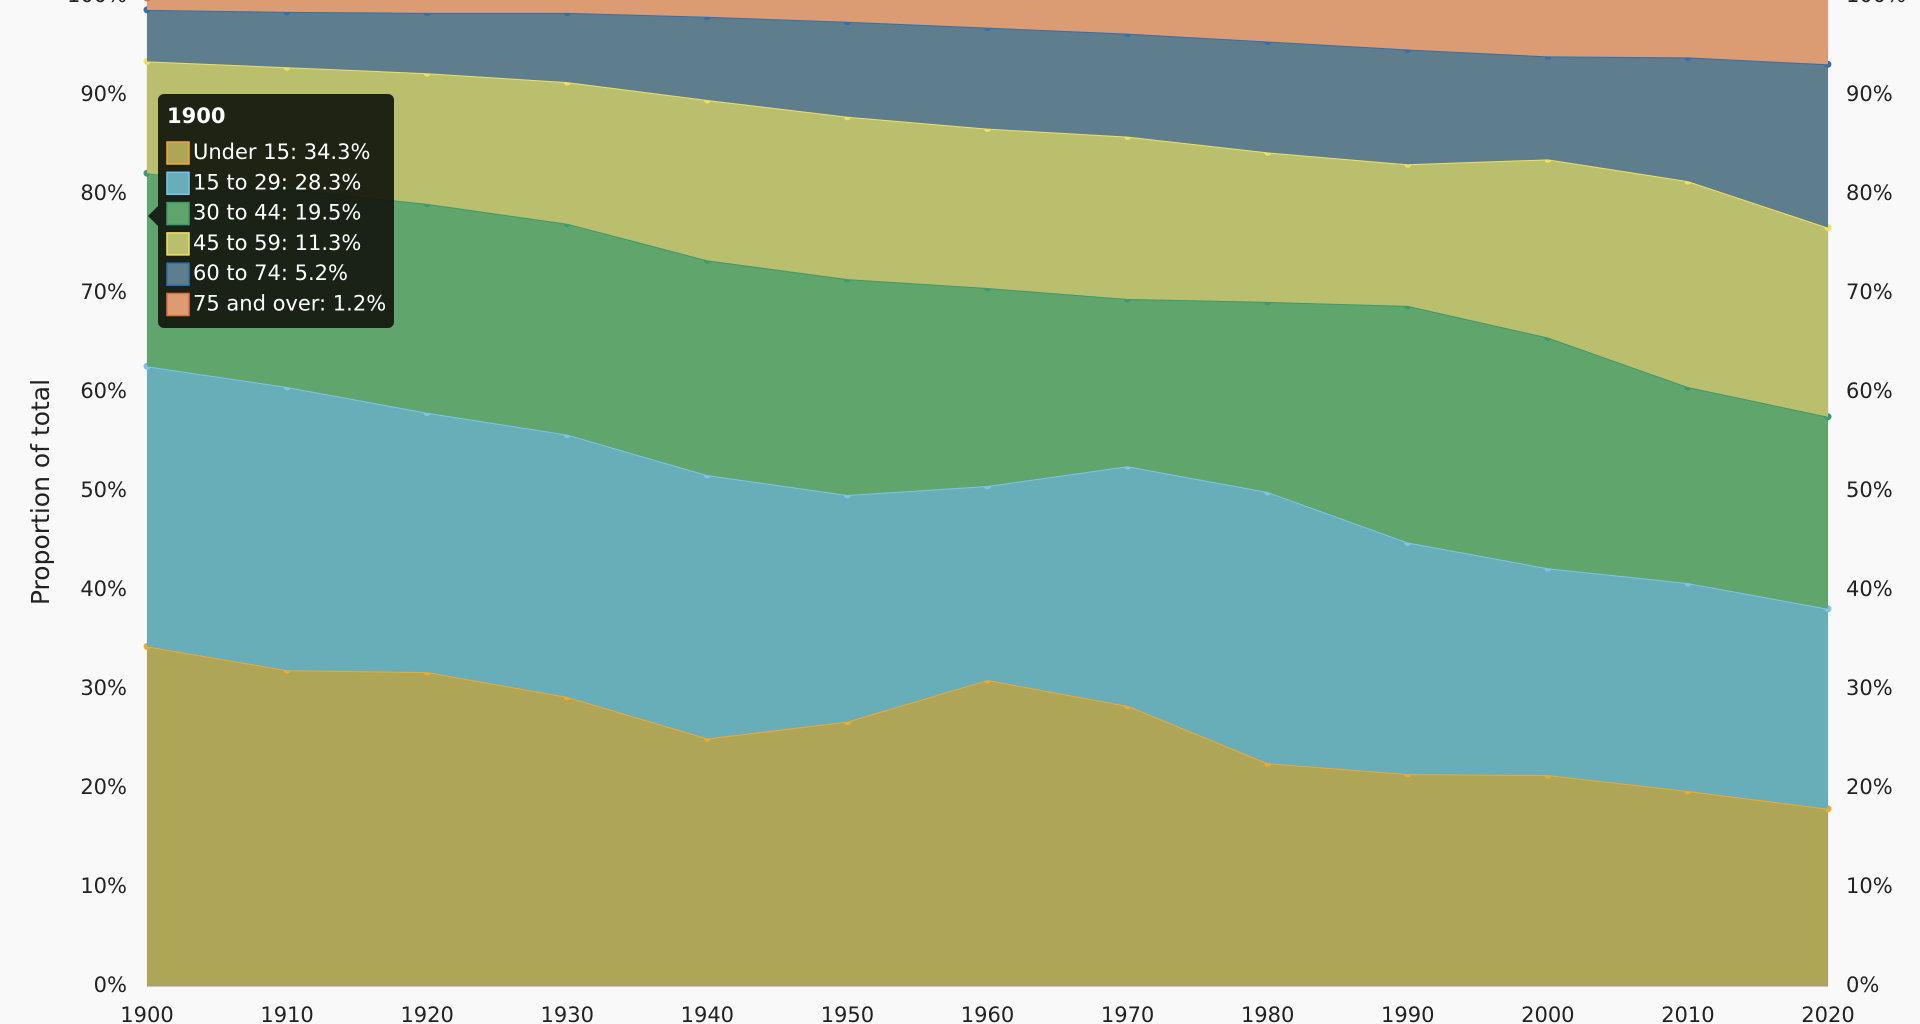 The height and width of the screenshot is (1024, 1920). What do you see at coordinates (1407, 1013) in the screenshot?
I see `x-tick-label: 1990` at bounding box center [1407, 1013].